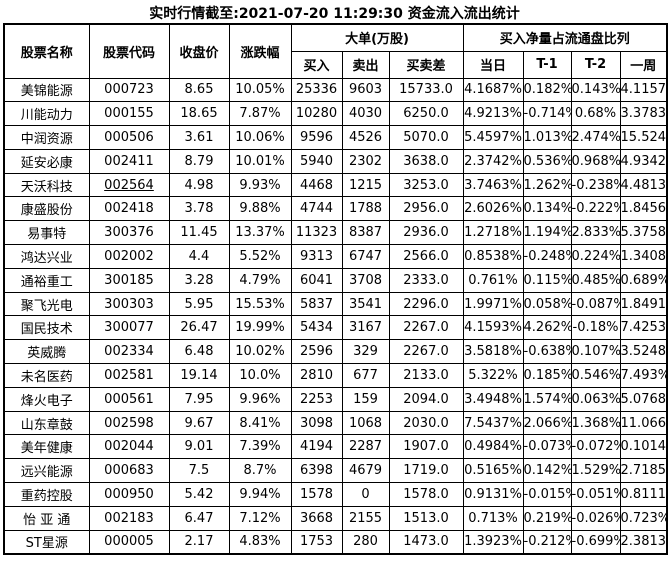 The image size is (669, 580). Describe the element at coordinates (129, 114) in the screenshot. I see `stock-code-cell: 000155` at that location.